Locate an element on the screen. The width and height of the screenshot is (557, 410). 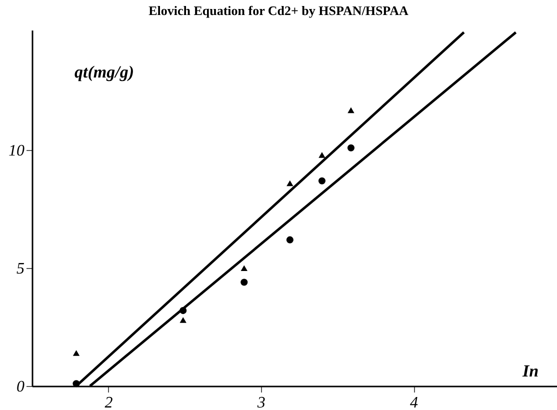
y-tick-label: 5 is located at coordinates (20, 269).